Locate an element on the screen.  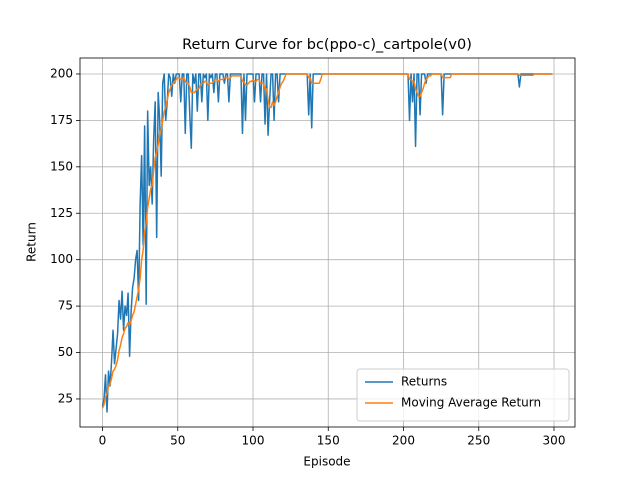
y-tick-label: 125 is located at coordinates (61, 213).